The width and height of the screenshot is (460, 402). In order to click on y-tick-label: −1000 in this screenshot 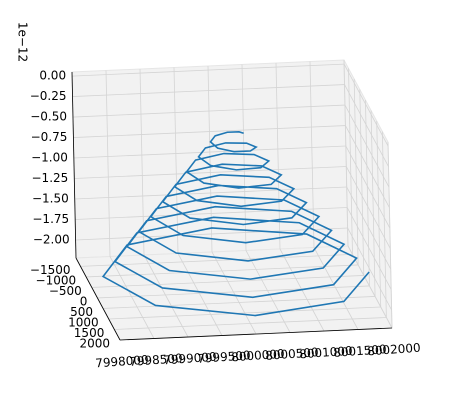, I will do `click(56, 280)`.